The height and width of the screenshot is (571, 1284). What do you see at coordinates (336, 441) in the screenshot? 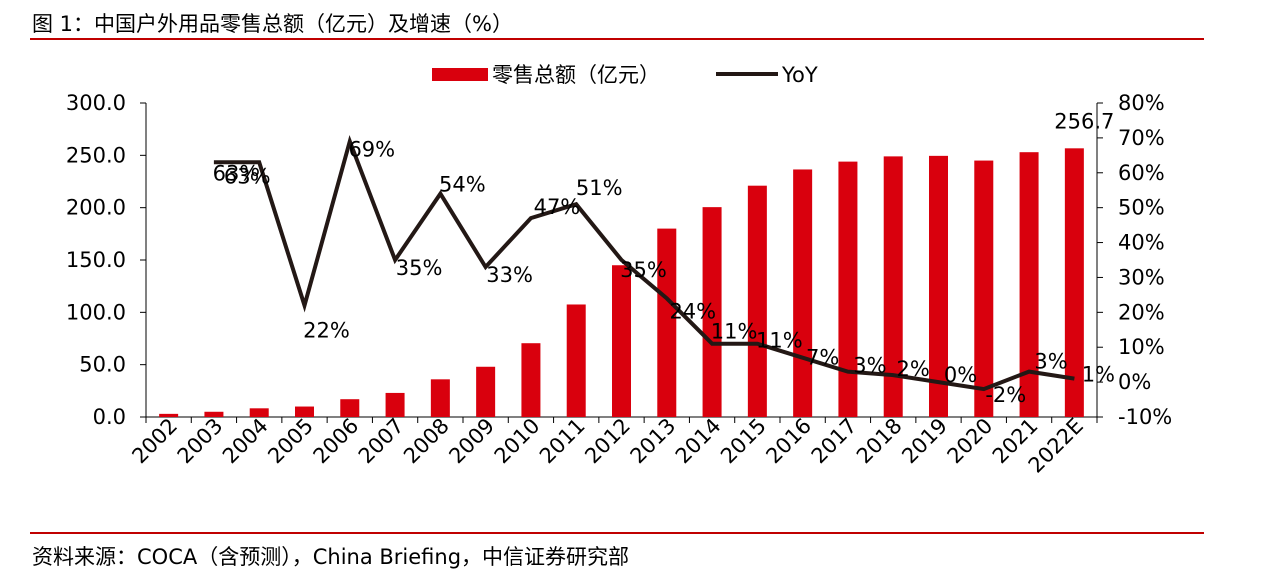
I see `x-tick-label: 2006` at bounding box center [336, 441].